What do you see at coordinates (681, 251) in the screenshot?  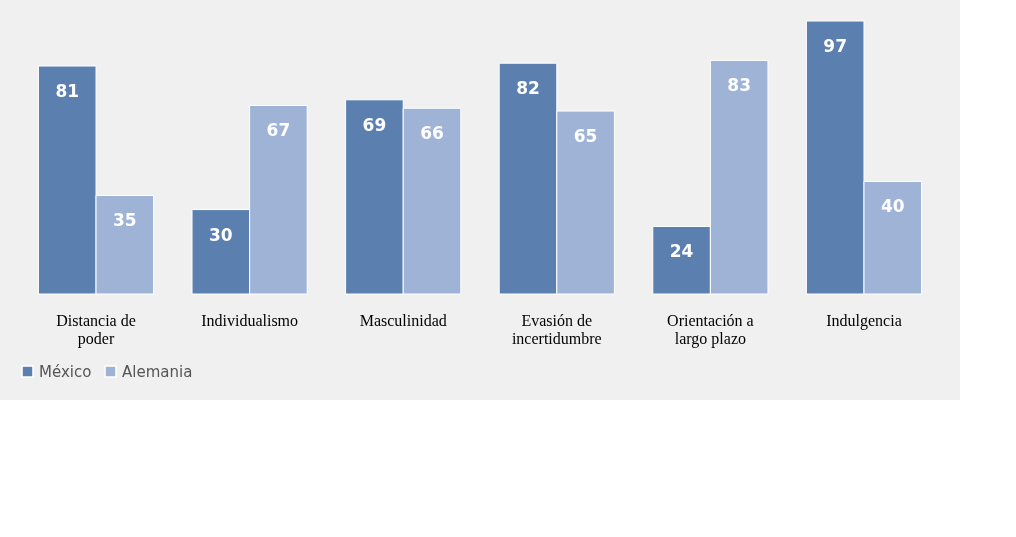 I see `data-label: 24` at bounding box center [681, 251].